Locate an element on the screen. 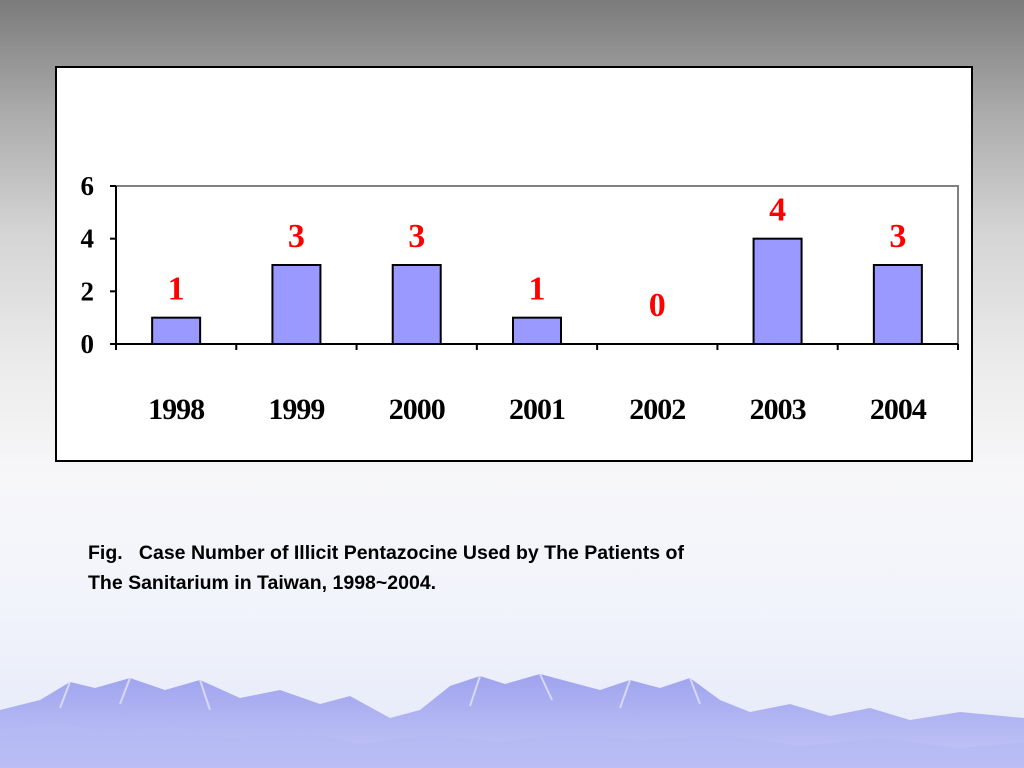 This screenshot has height=768, width=1024. bar-2001 is located at coordinates (537, 331).